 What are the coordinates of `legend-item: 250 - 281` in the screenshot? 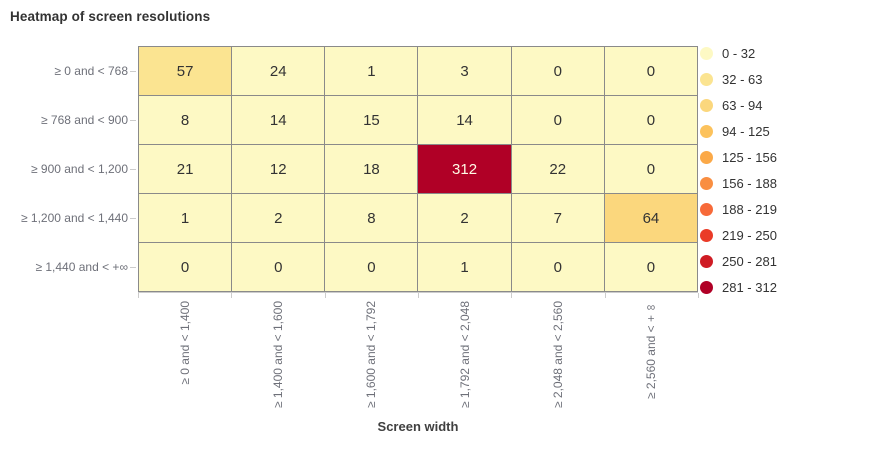 It's located at (738, 261).